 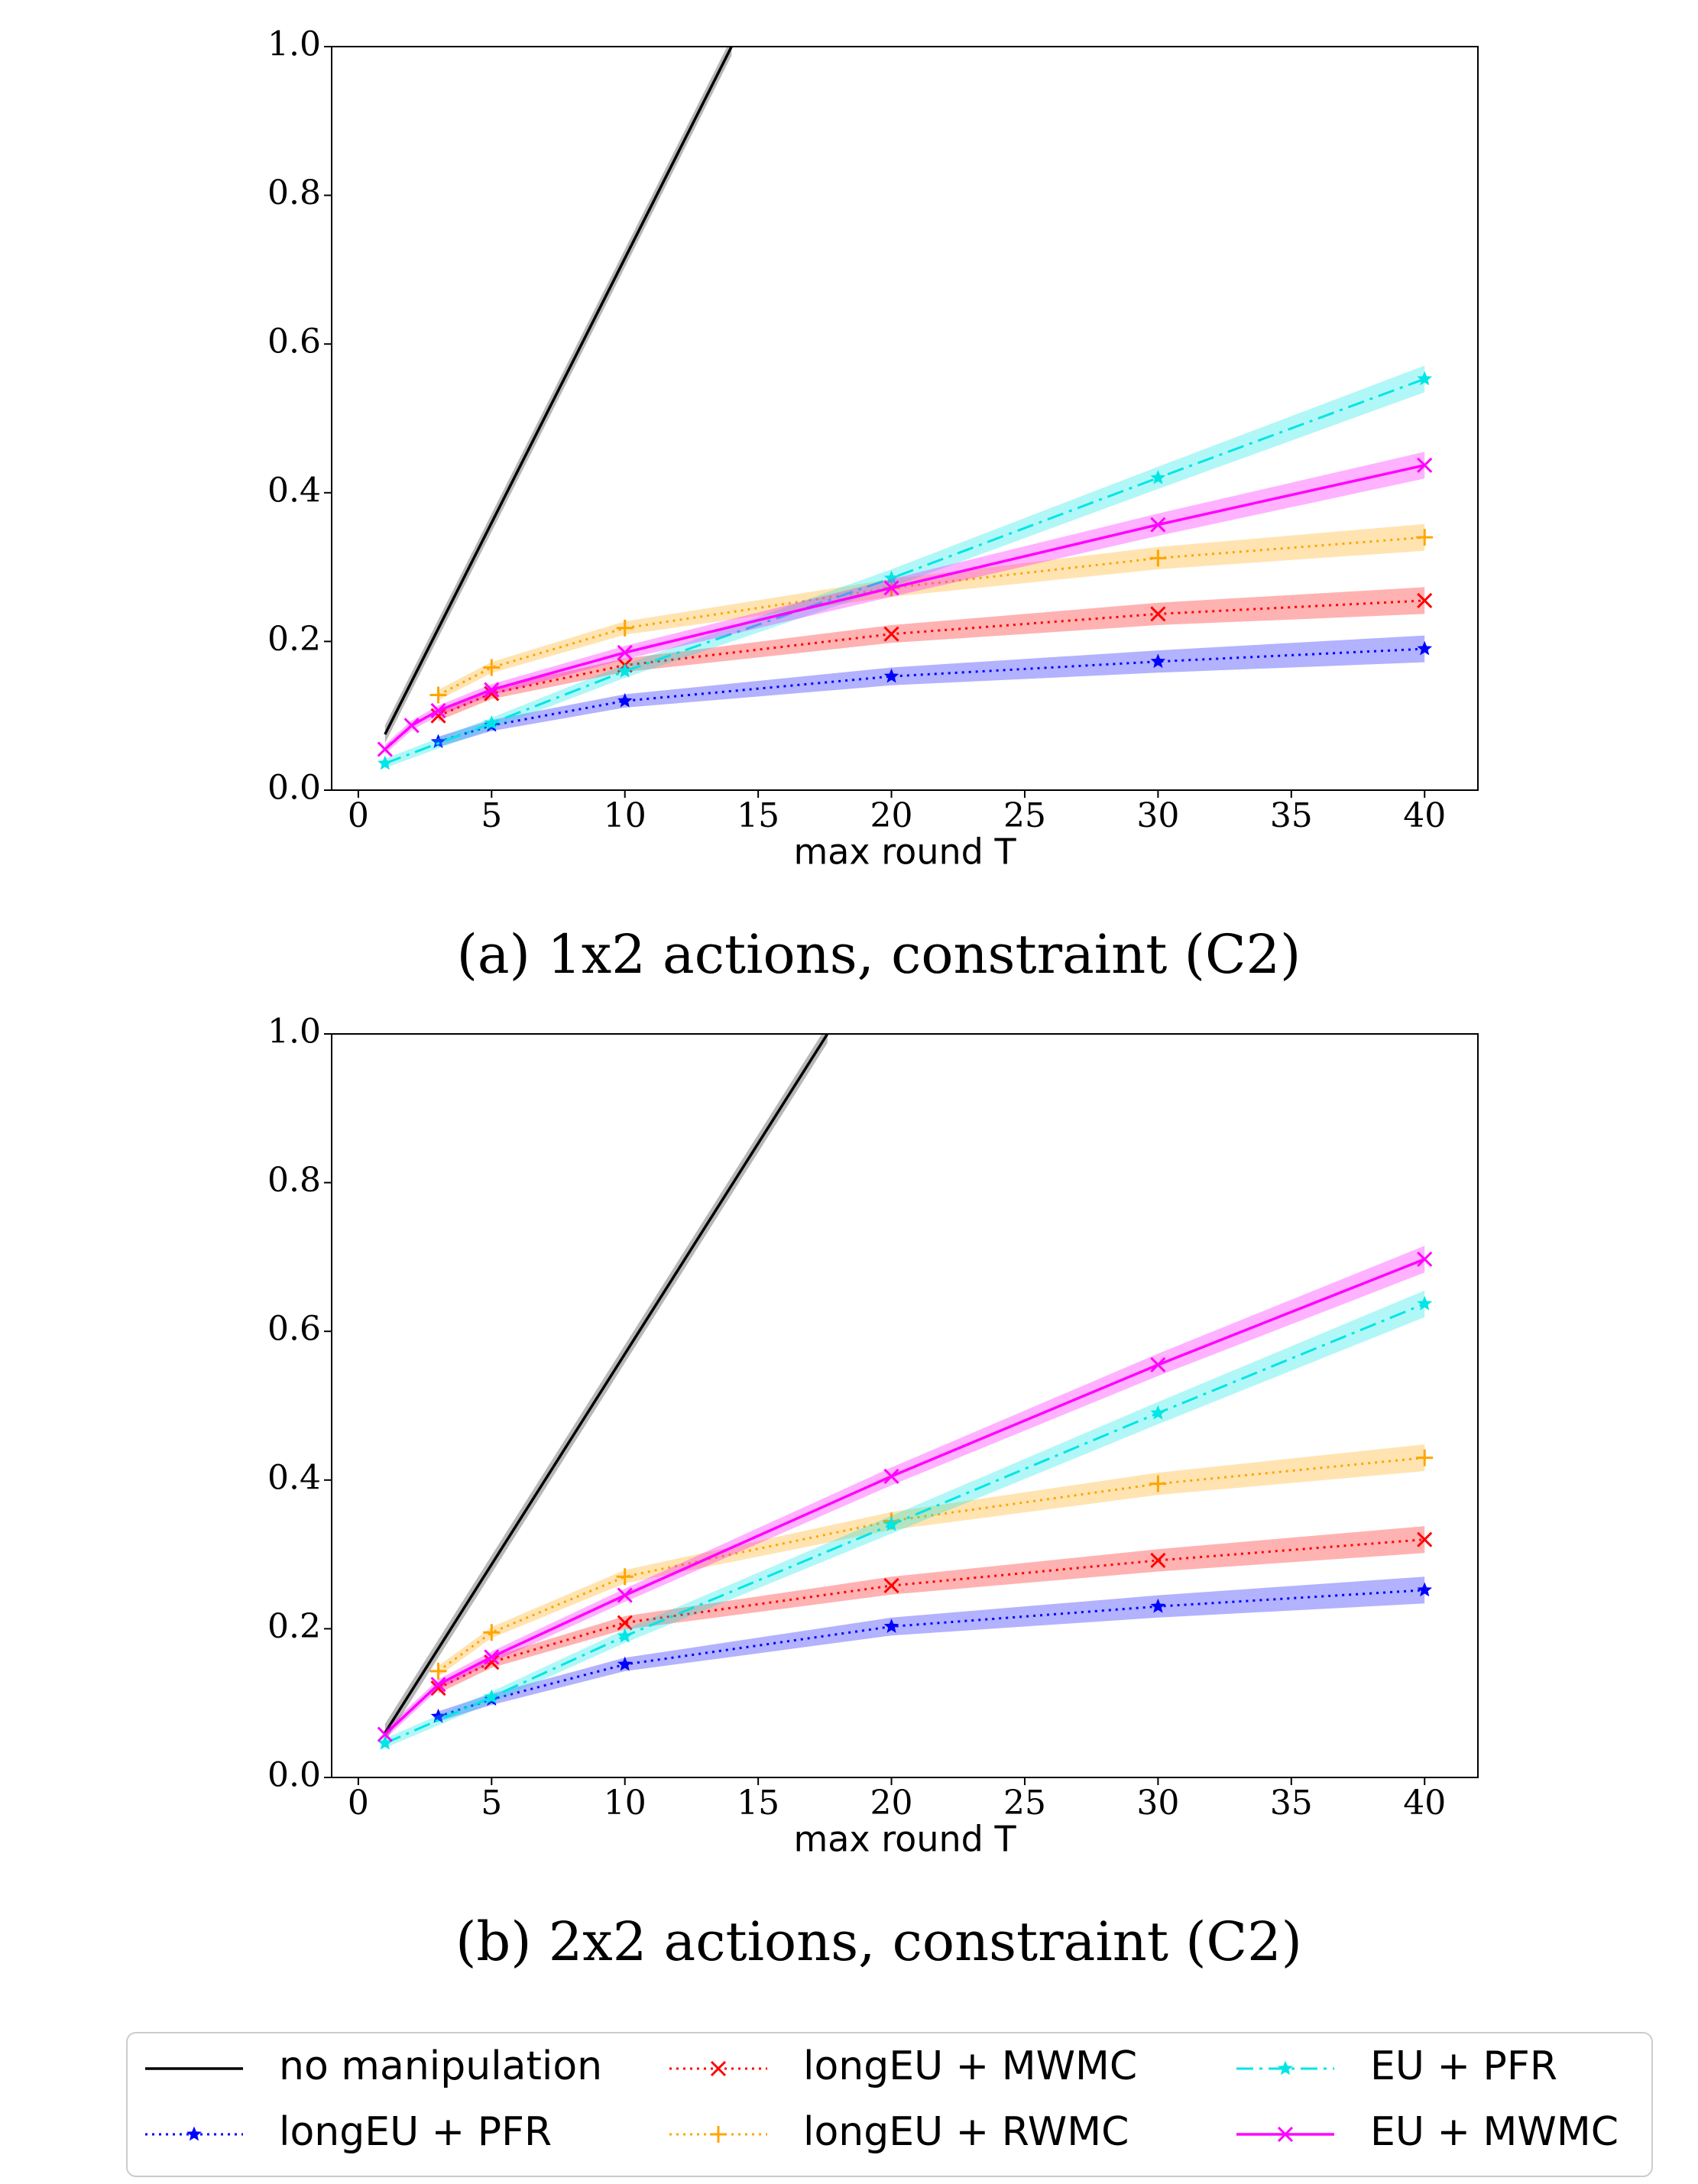 What do you see at coordinates (294, 1775) in the screenshot?
I see `y-tick-label: 0.0` at bounding box center [294, 1775].